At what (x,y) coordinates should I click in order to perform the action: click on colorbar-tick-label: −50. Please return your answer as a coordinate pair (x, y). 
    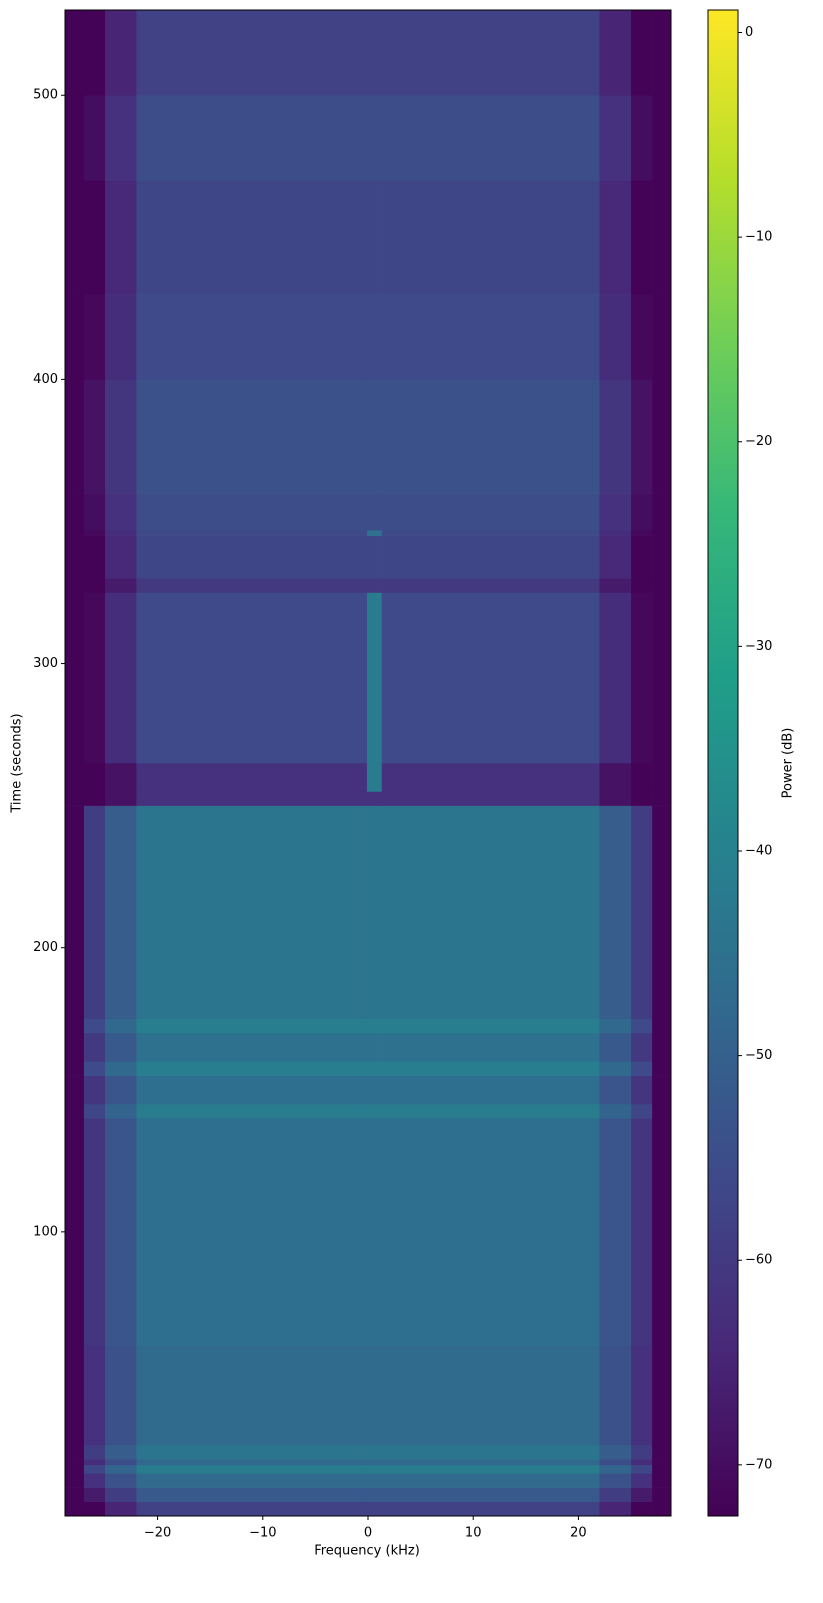
    Looking at the image, I should click on (758, 1055).